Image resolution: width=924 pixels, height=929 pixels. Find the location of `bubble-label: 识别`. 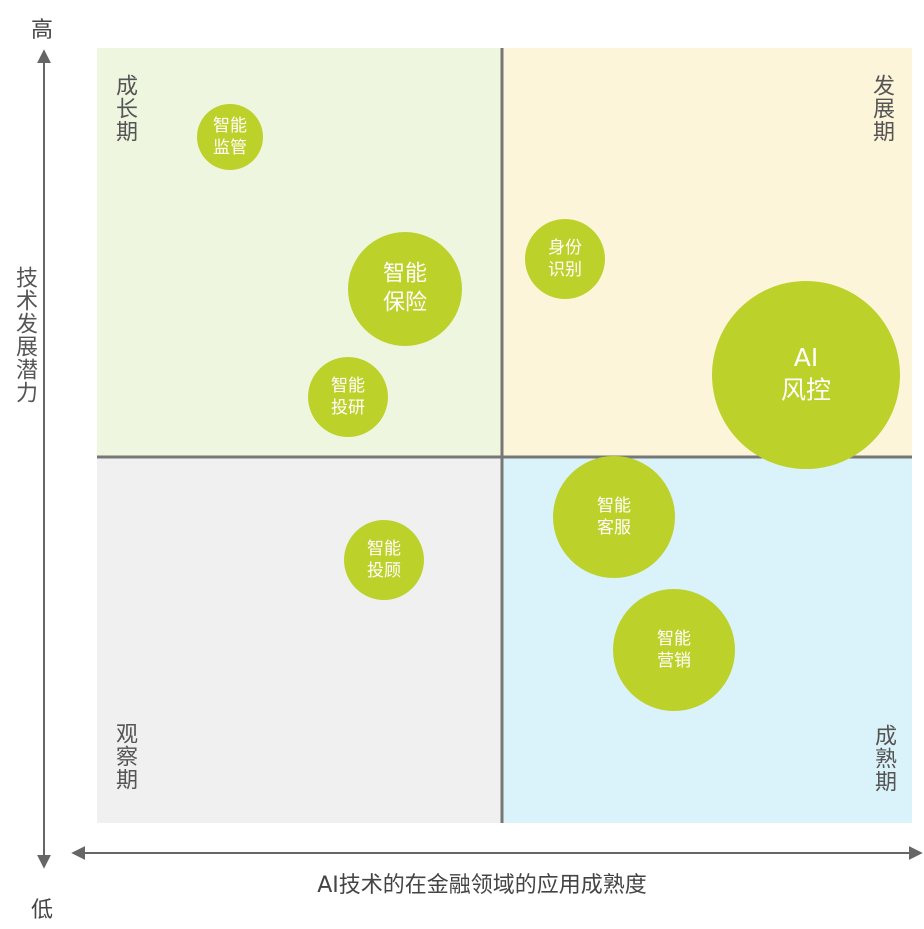

bubble-label: 识别 is located at coordinates (565, 270).